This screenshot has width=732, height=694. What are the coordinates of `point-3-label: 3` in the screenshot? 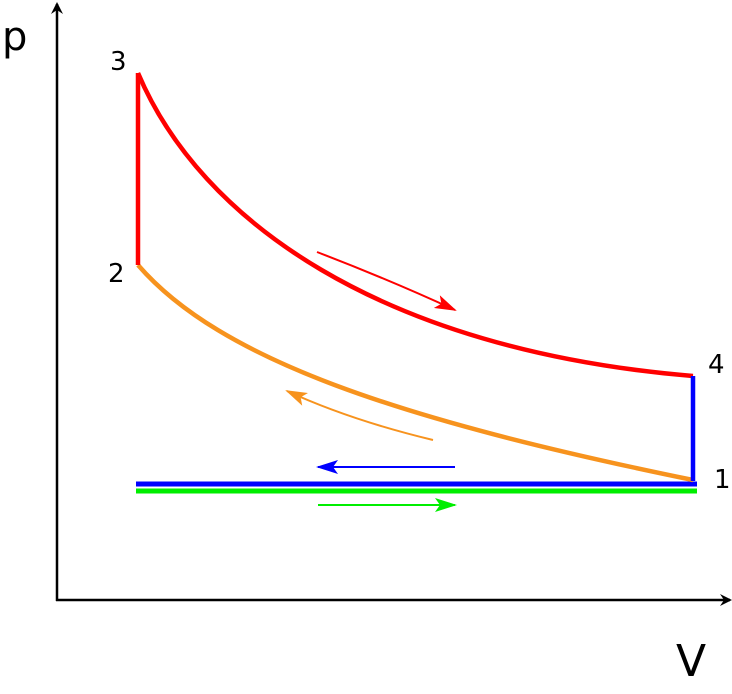 It's located at (118, 62).